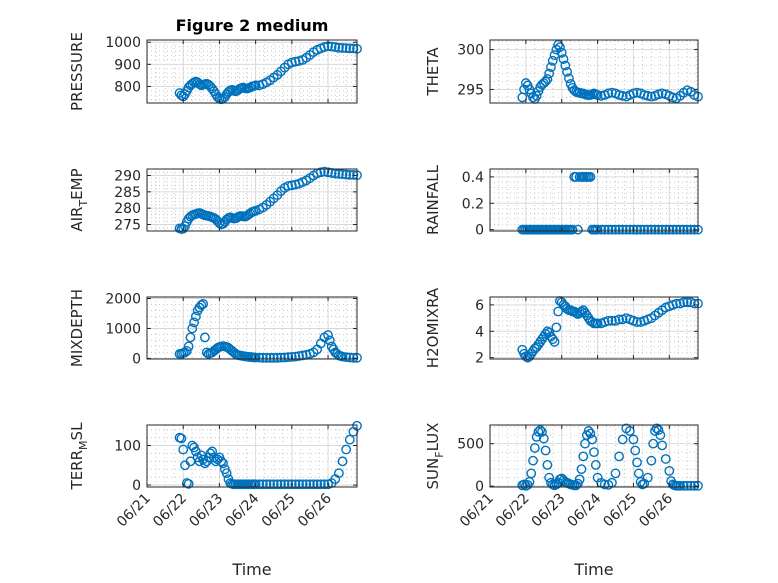 Image resolution: width=778 pixels, height=583 pixels. Describe the element at coordinates (433, 72) in the screenshot. I see `y-axis-label: THETA` at that location.